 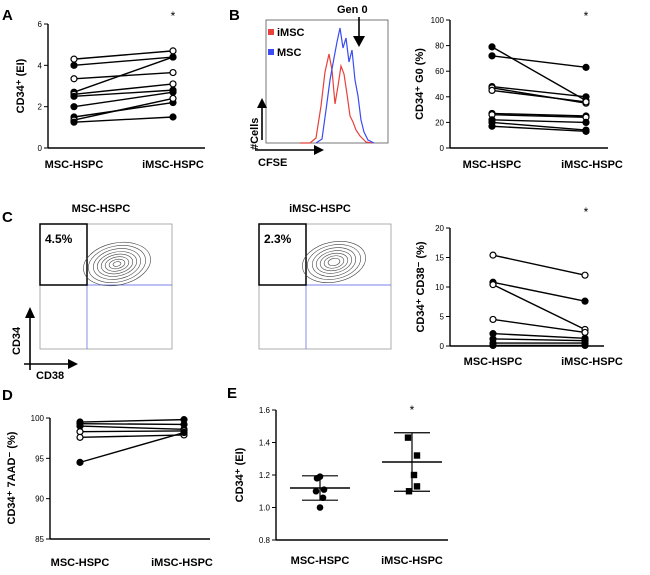 What do you see at coordinates (43, 86) in the screenshot?
I see `panel-a-y-ticks: 0 2 4 6` at bounding box center [43, 86].